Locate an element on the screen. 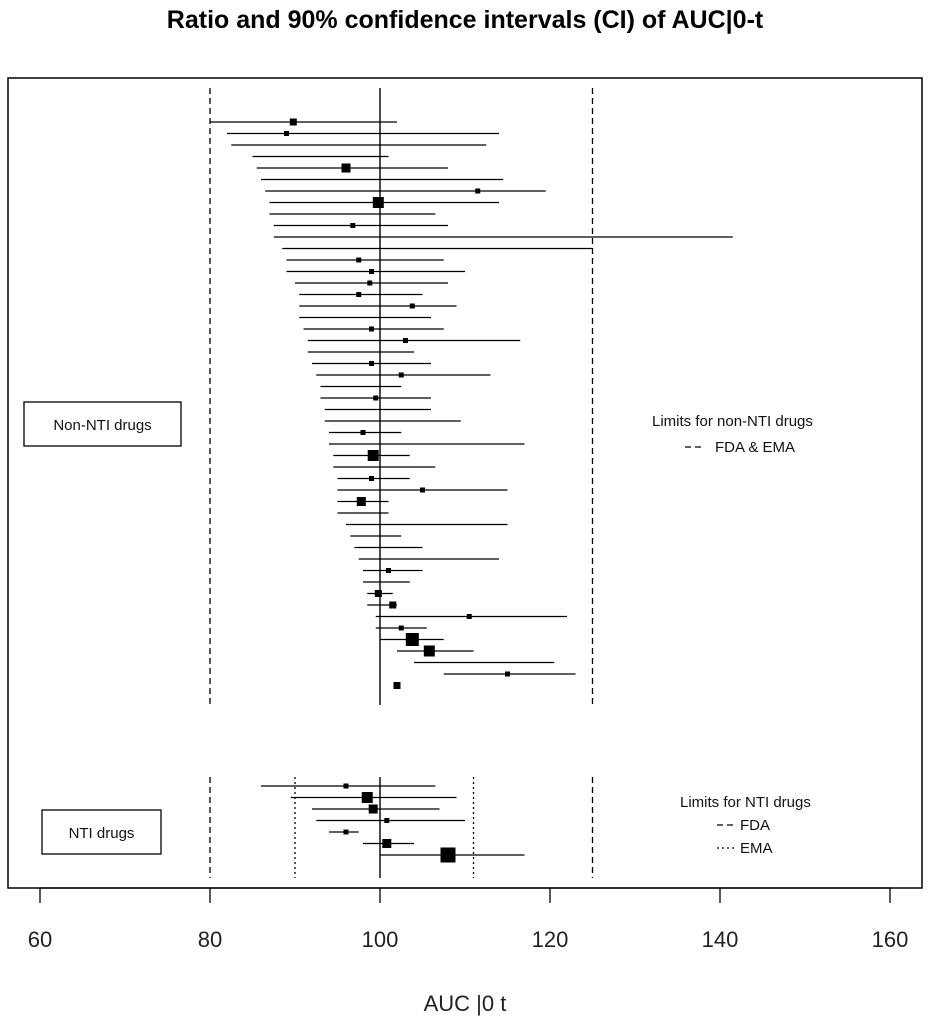 This screenshot has width=931, height=1024. group-label-1: NTI drugs is located at coordinates (102, 833).